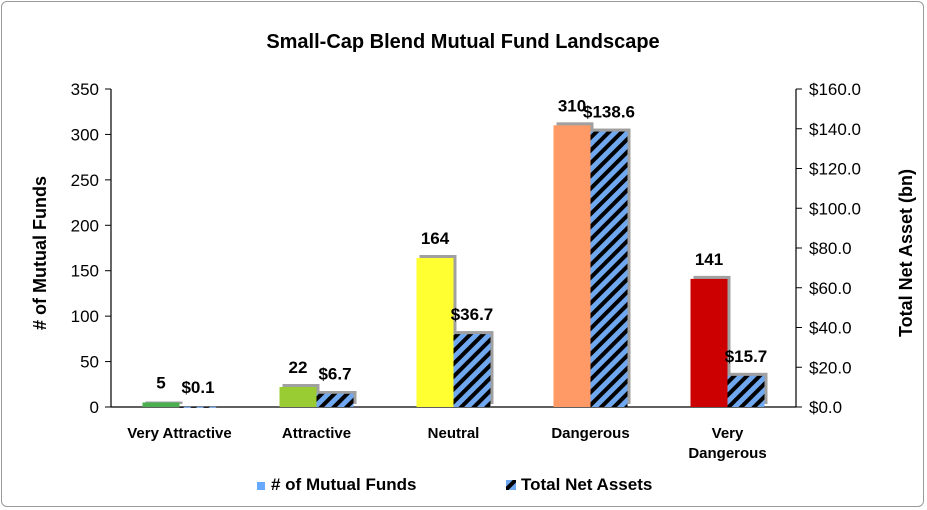  What do you see at coordinates (835, 208) in the screenshot?
I see `y-tick-label-right: $100.0` at bounding box center [835, 208].